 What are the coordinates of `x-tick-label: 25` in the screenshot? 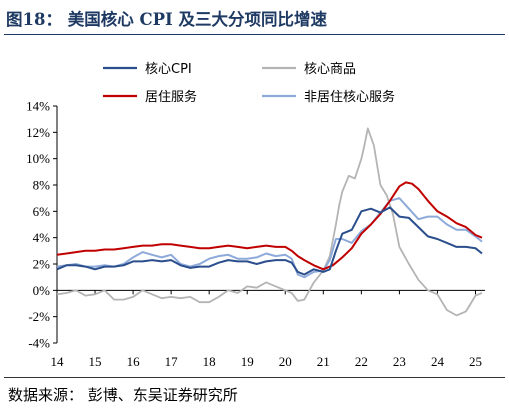 It's located at (475, 361).